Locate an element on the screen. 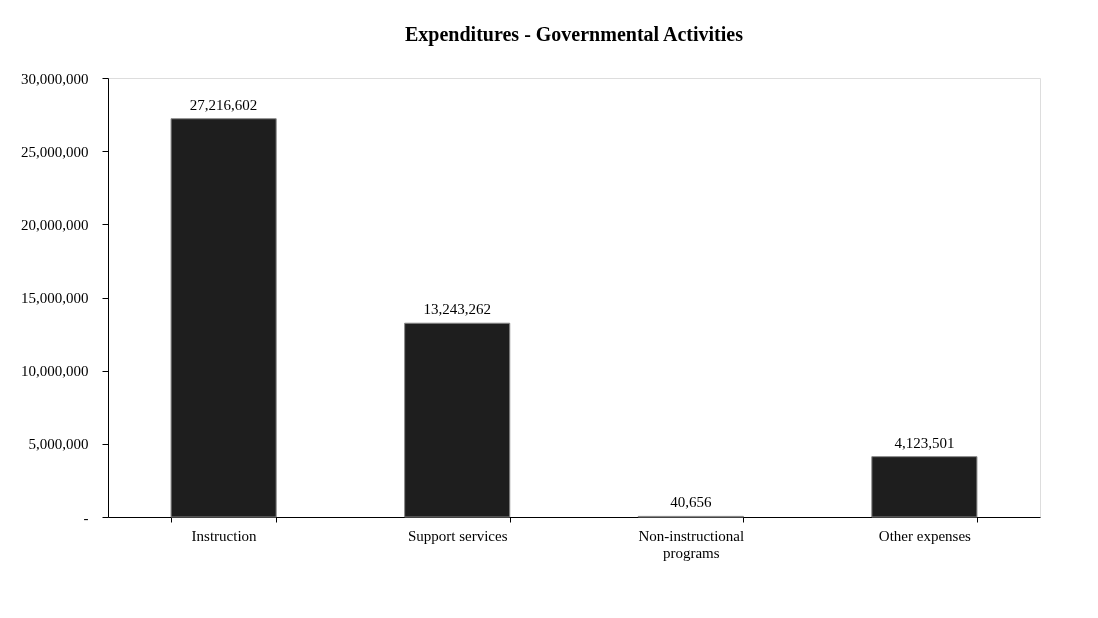 The width and height of the screenshot is (1098, 618). y-tick-label: 30,000,000 is located at coordinates (55, 78).